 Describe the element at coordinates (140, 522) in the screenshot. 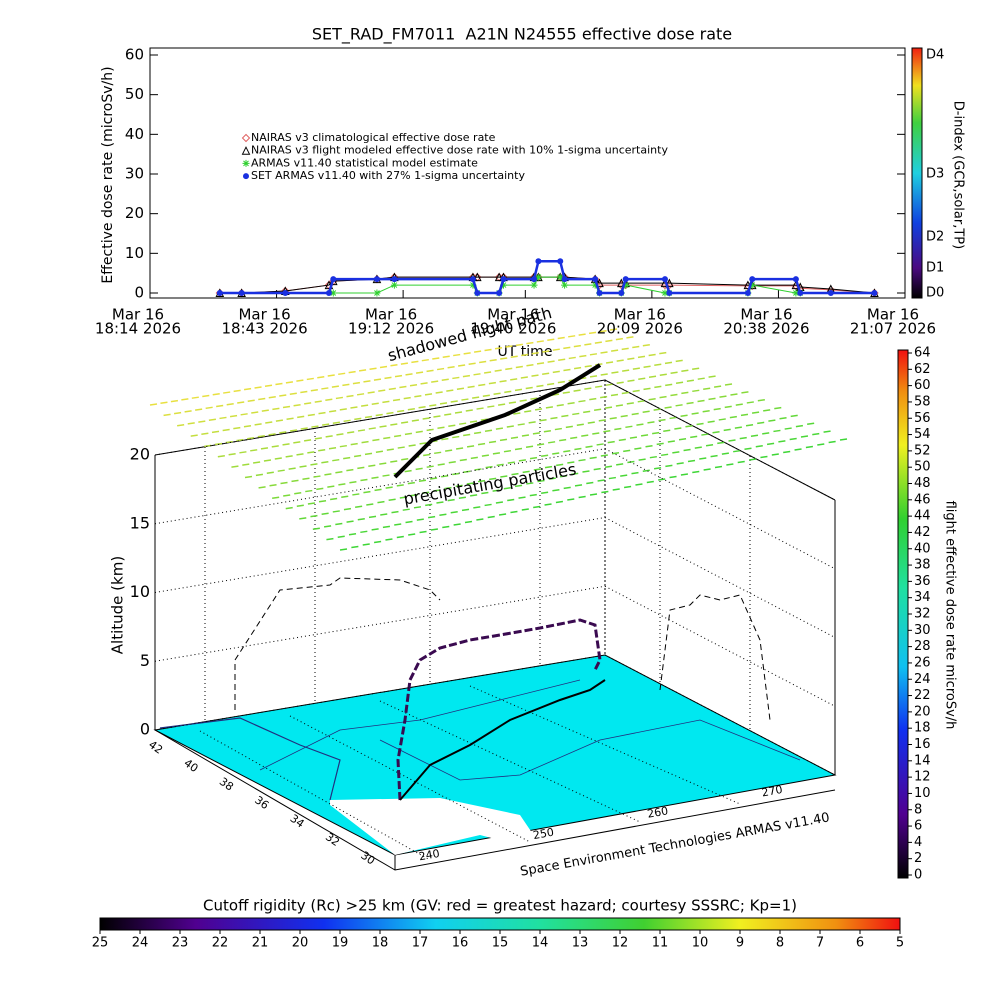

I see `y-tick-label: 15` at that location.